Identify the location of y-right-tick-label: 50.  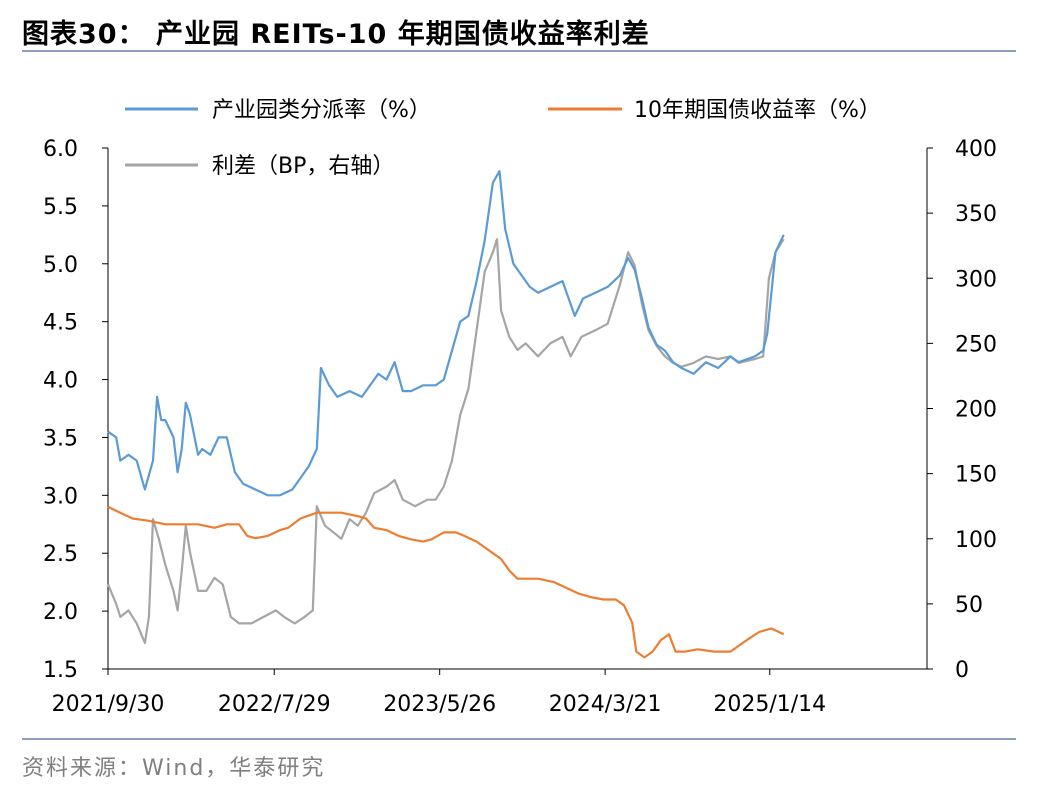
(969, 605).